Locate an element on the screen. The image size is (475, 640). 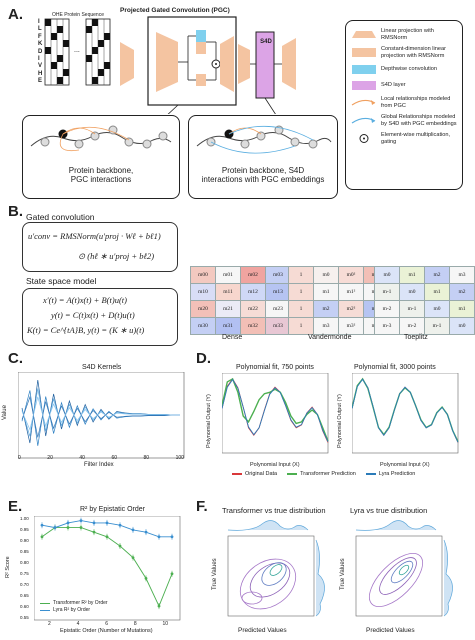
backbone-s4d-graph is located at coordinates (264, 139).